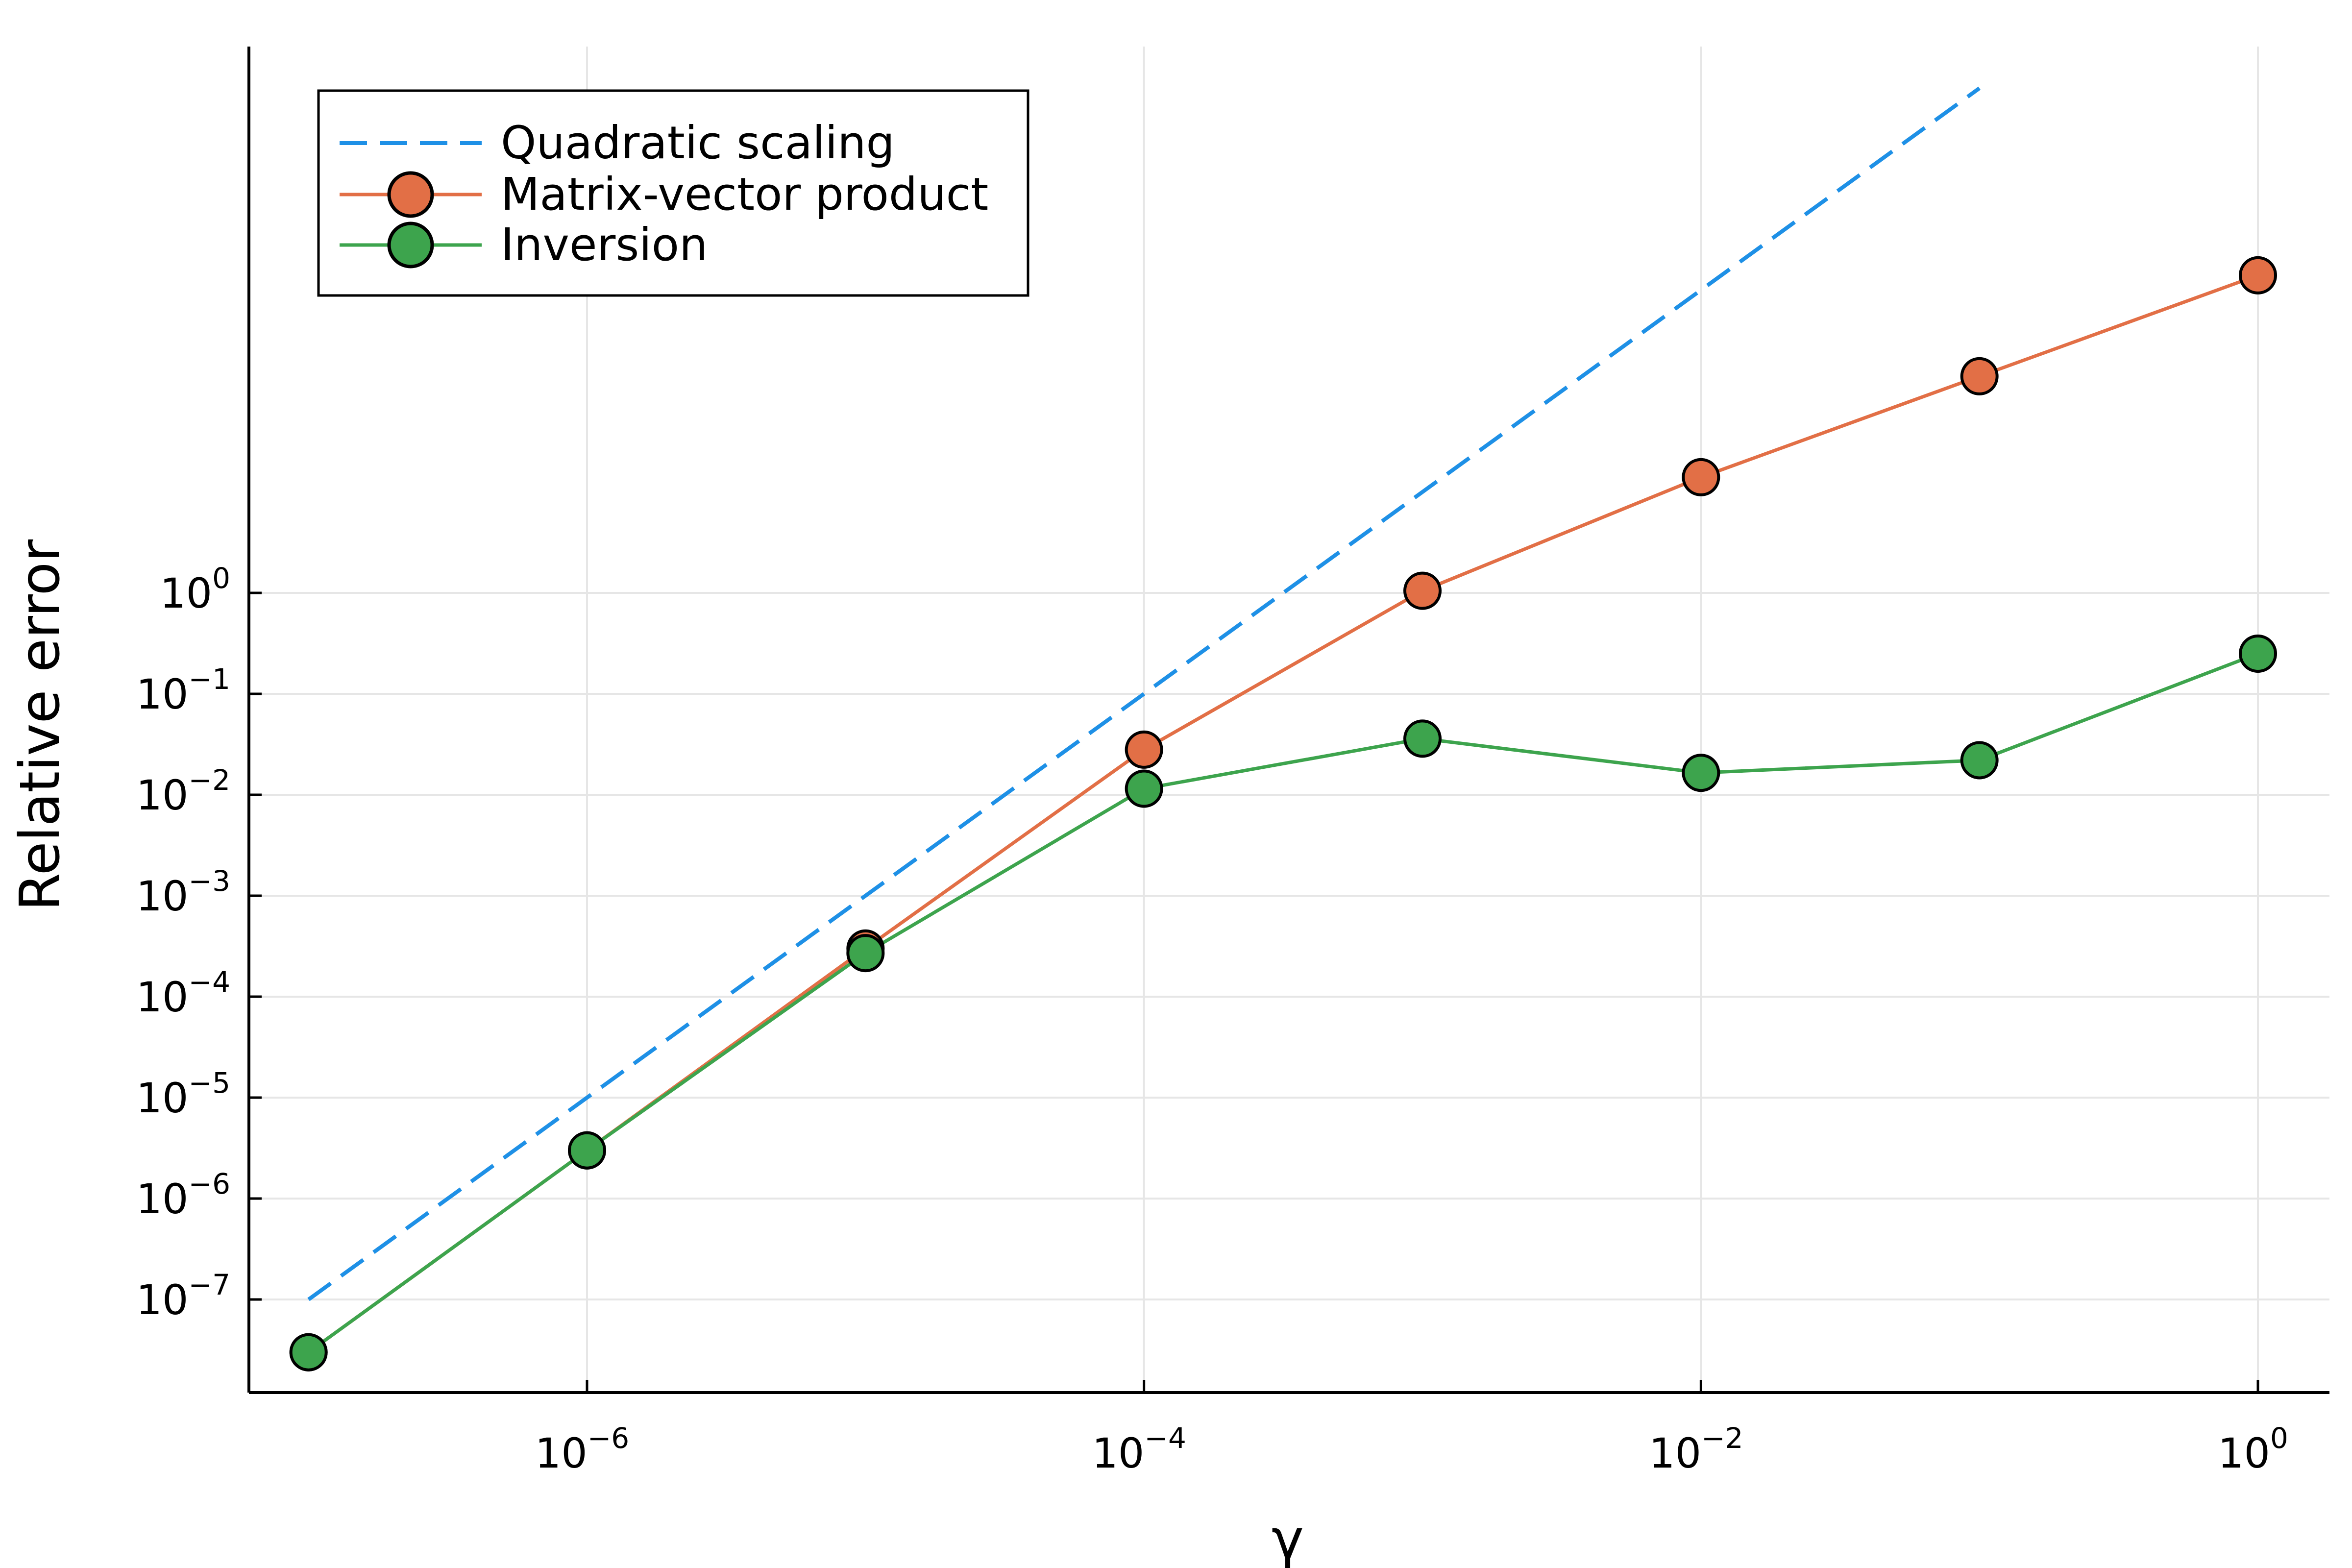 The height and width of the screenshot is (1568, 2352). Describe the element at coordinates (582, 1449) in the screenshot. I see `x-tick-label: 10⁻⁶` at that location.